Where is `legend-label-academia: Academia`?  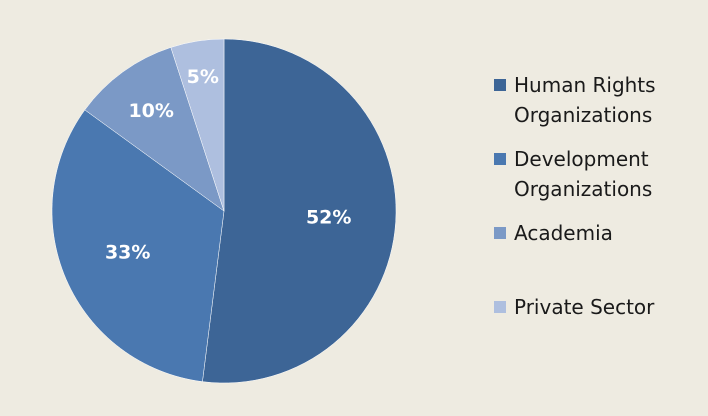 legend-label-academia: Academia is located at coordinates (563, 233).